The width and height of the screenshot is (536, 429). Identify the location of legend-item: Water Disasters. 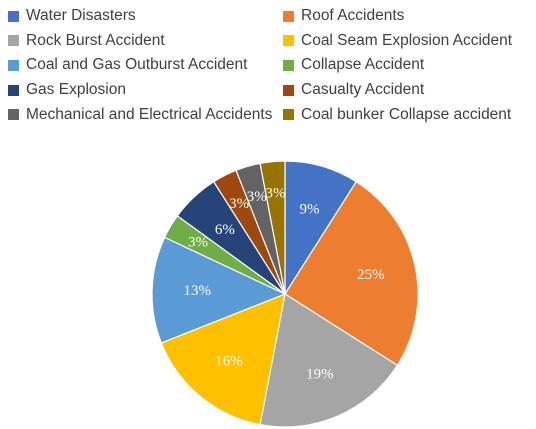
(145, 16).